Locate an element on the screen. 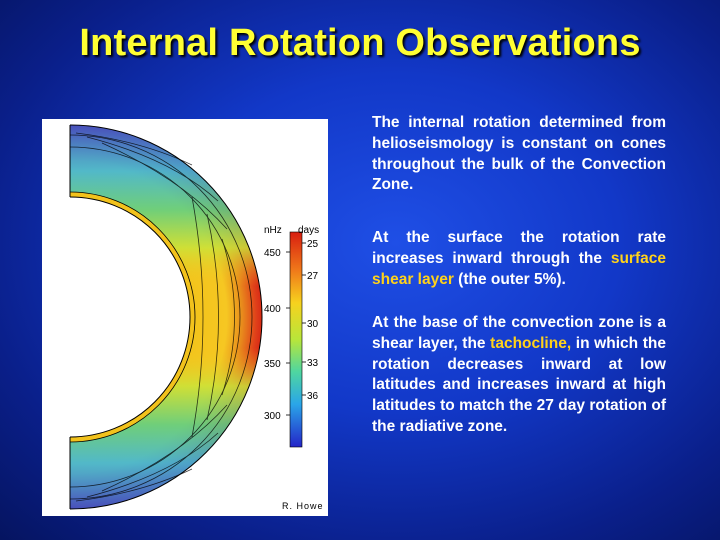 The height and width of the screenshot is (540, 720). tick-left: 450 is located at coordinates (272, 253).